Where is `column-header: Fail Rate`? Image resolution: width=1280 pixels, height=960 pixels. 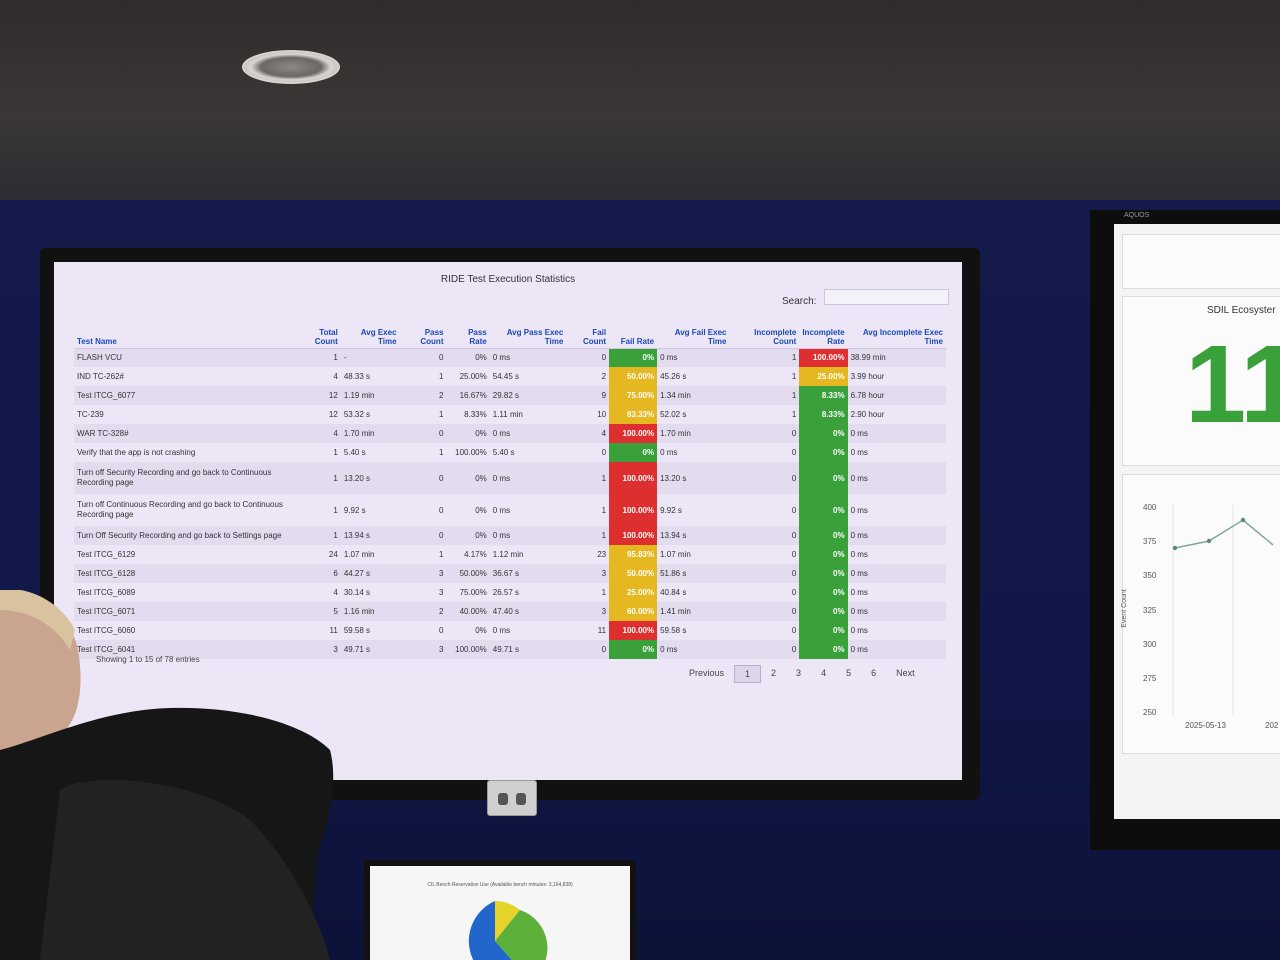 column-header: Fail Rate is located at coordinates (633, 330).